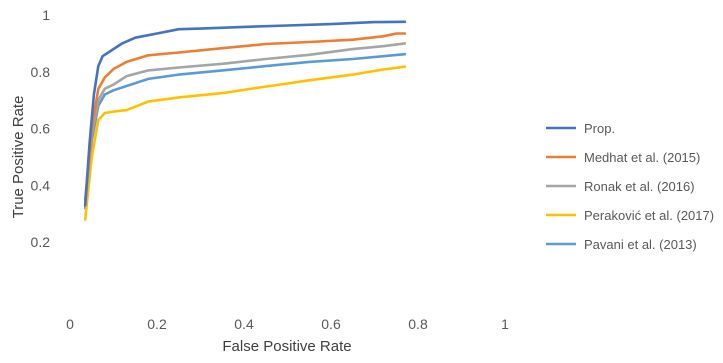  I want to click on legend-label: Pavani et al. (2013), so click(640, 244).